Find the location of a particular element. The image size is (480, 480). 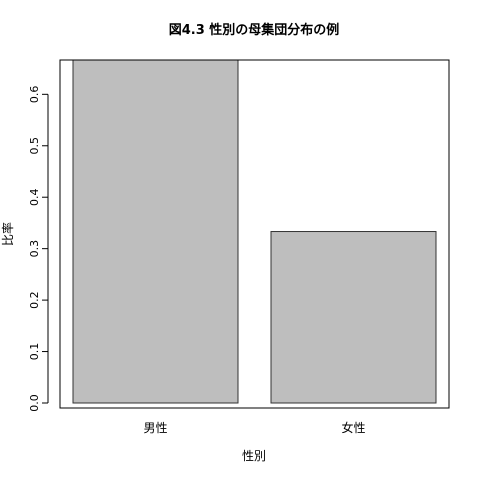

x-category-label: 女性 is located at coordinates (353, 427).